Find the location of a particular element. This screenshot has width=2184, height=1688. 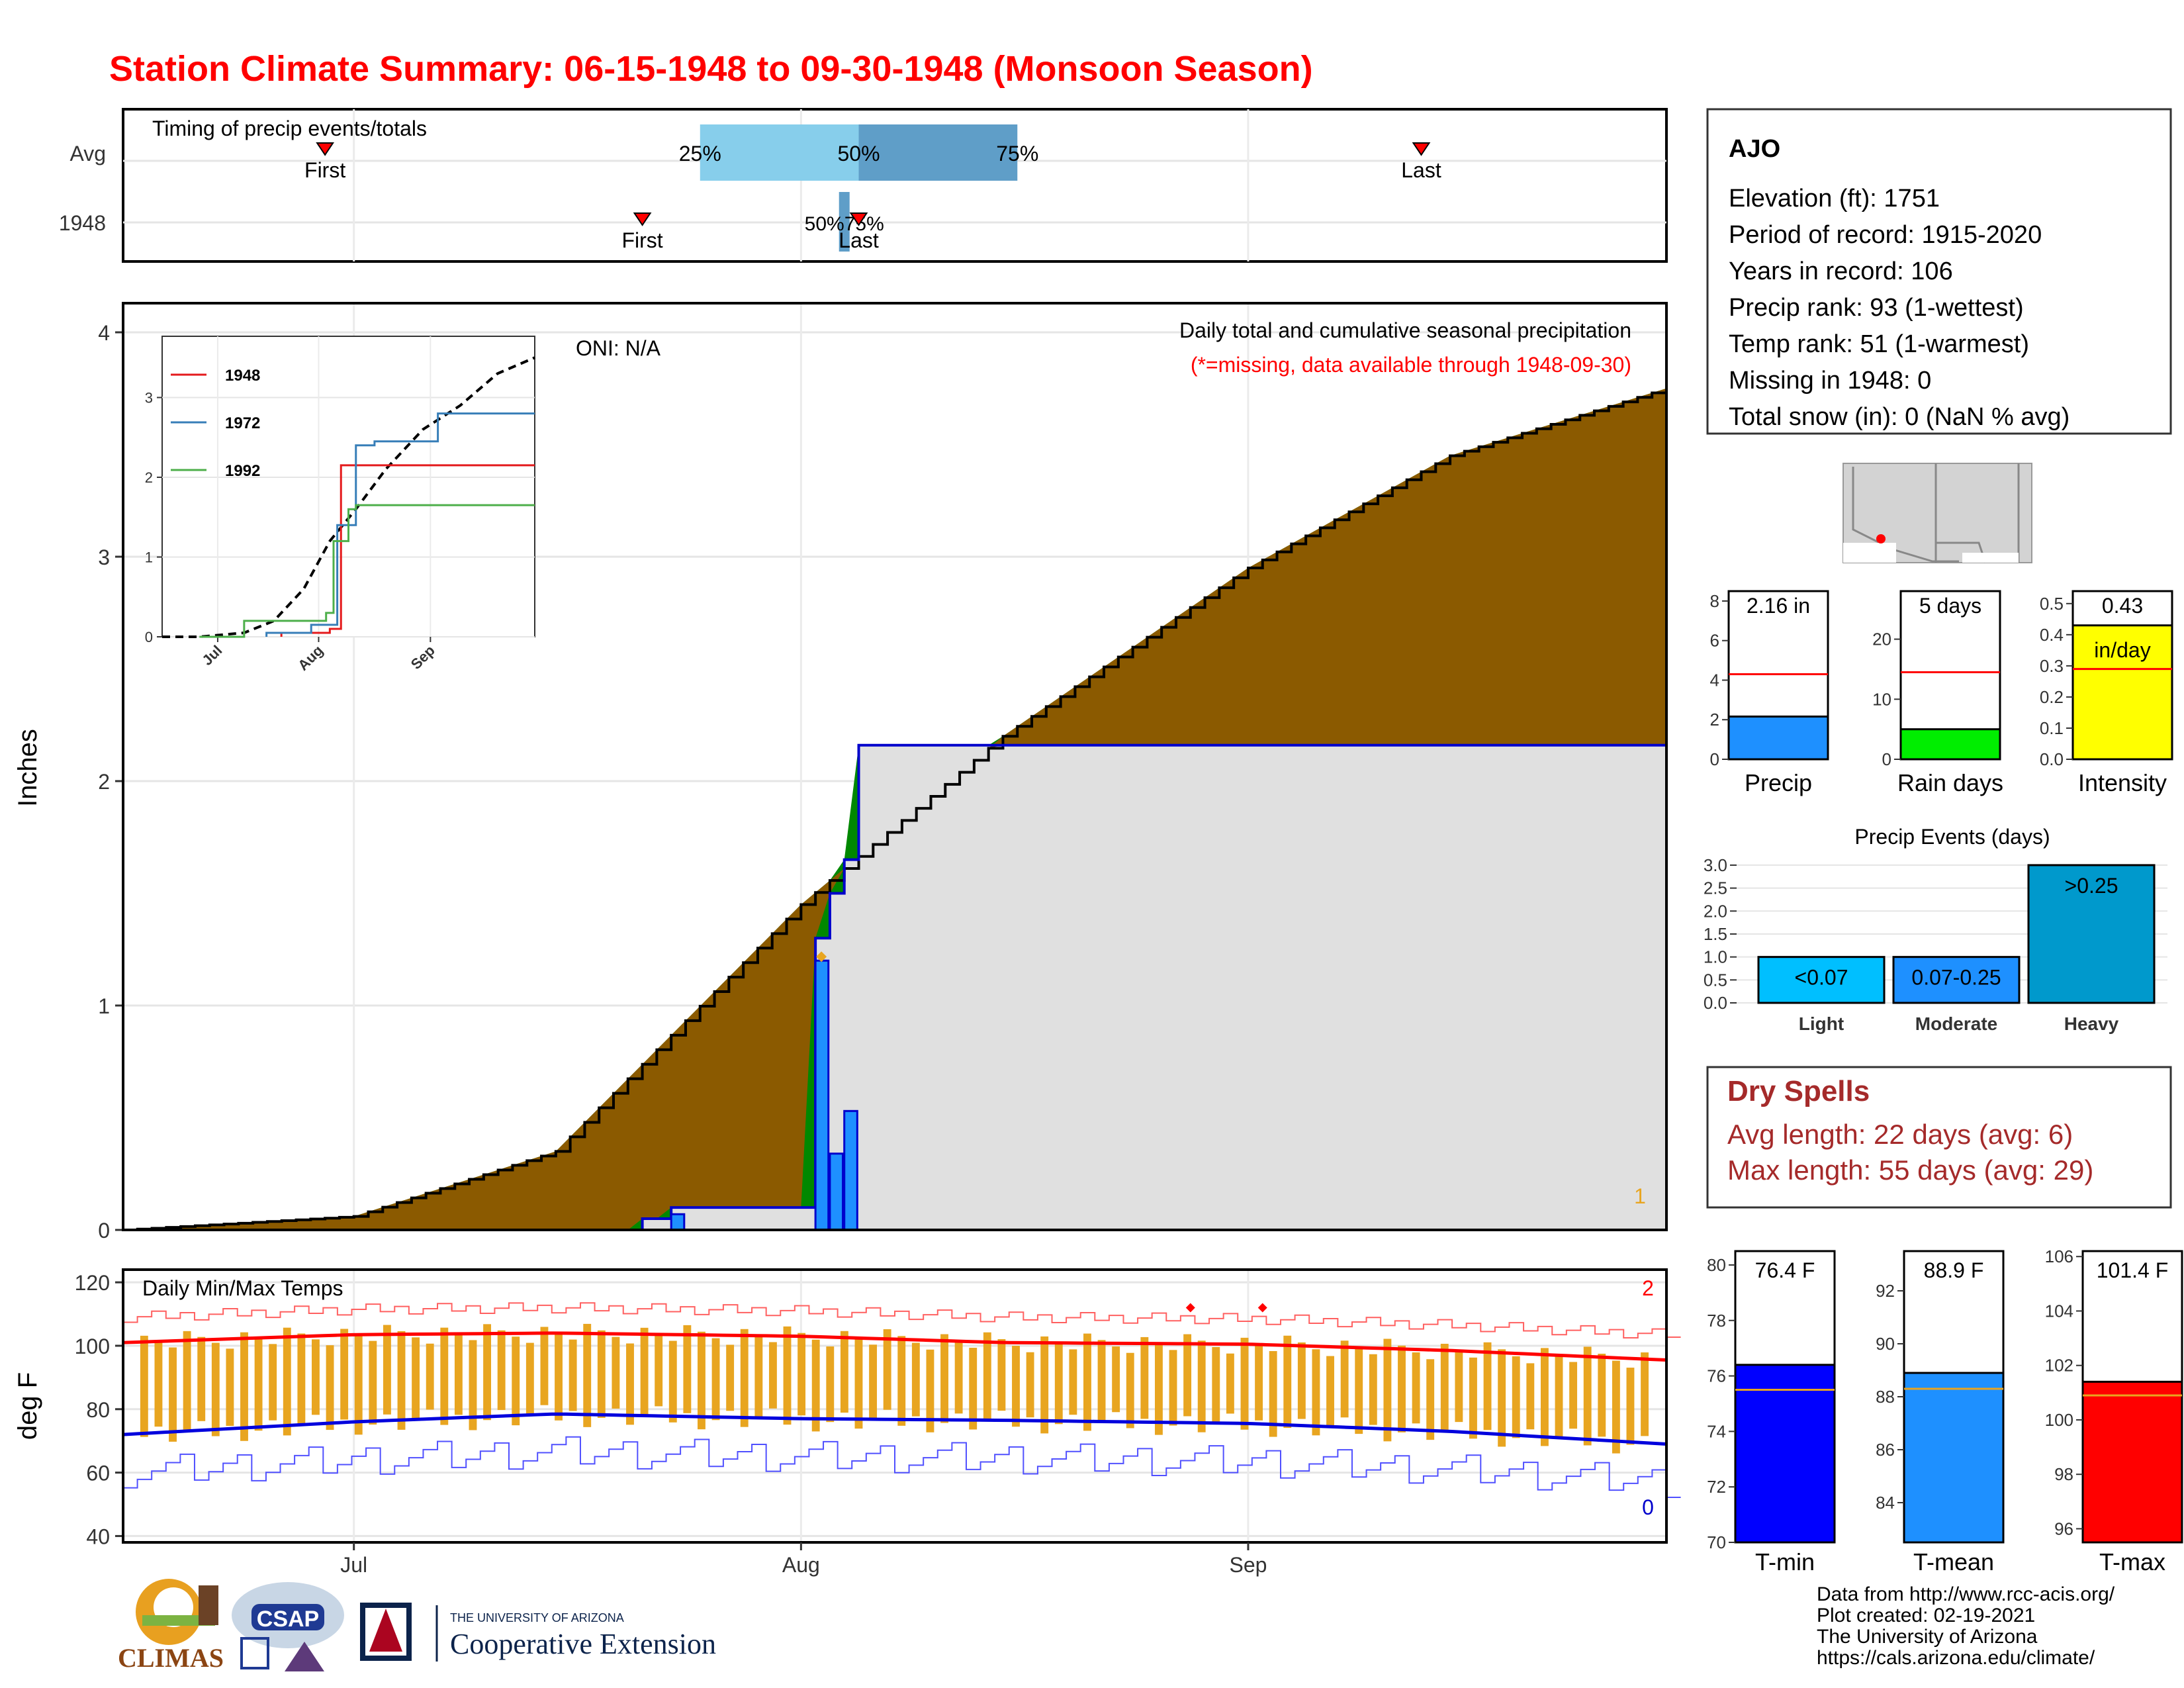

temp-bar-tick-label: 70 is located at coordinates (1716, 1542).